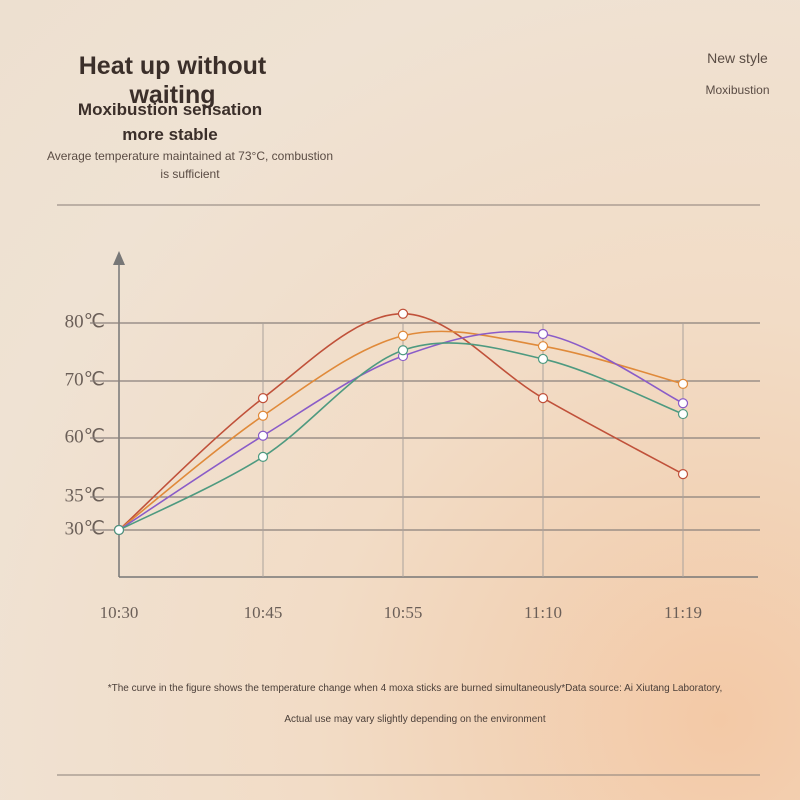 This screenshot has width=800, height=800. What do you see at coordinates (85, 495) in the screenshot?
I see `y-tick-label: 35℃` at bounding box center [85, 495].